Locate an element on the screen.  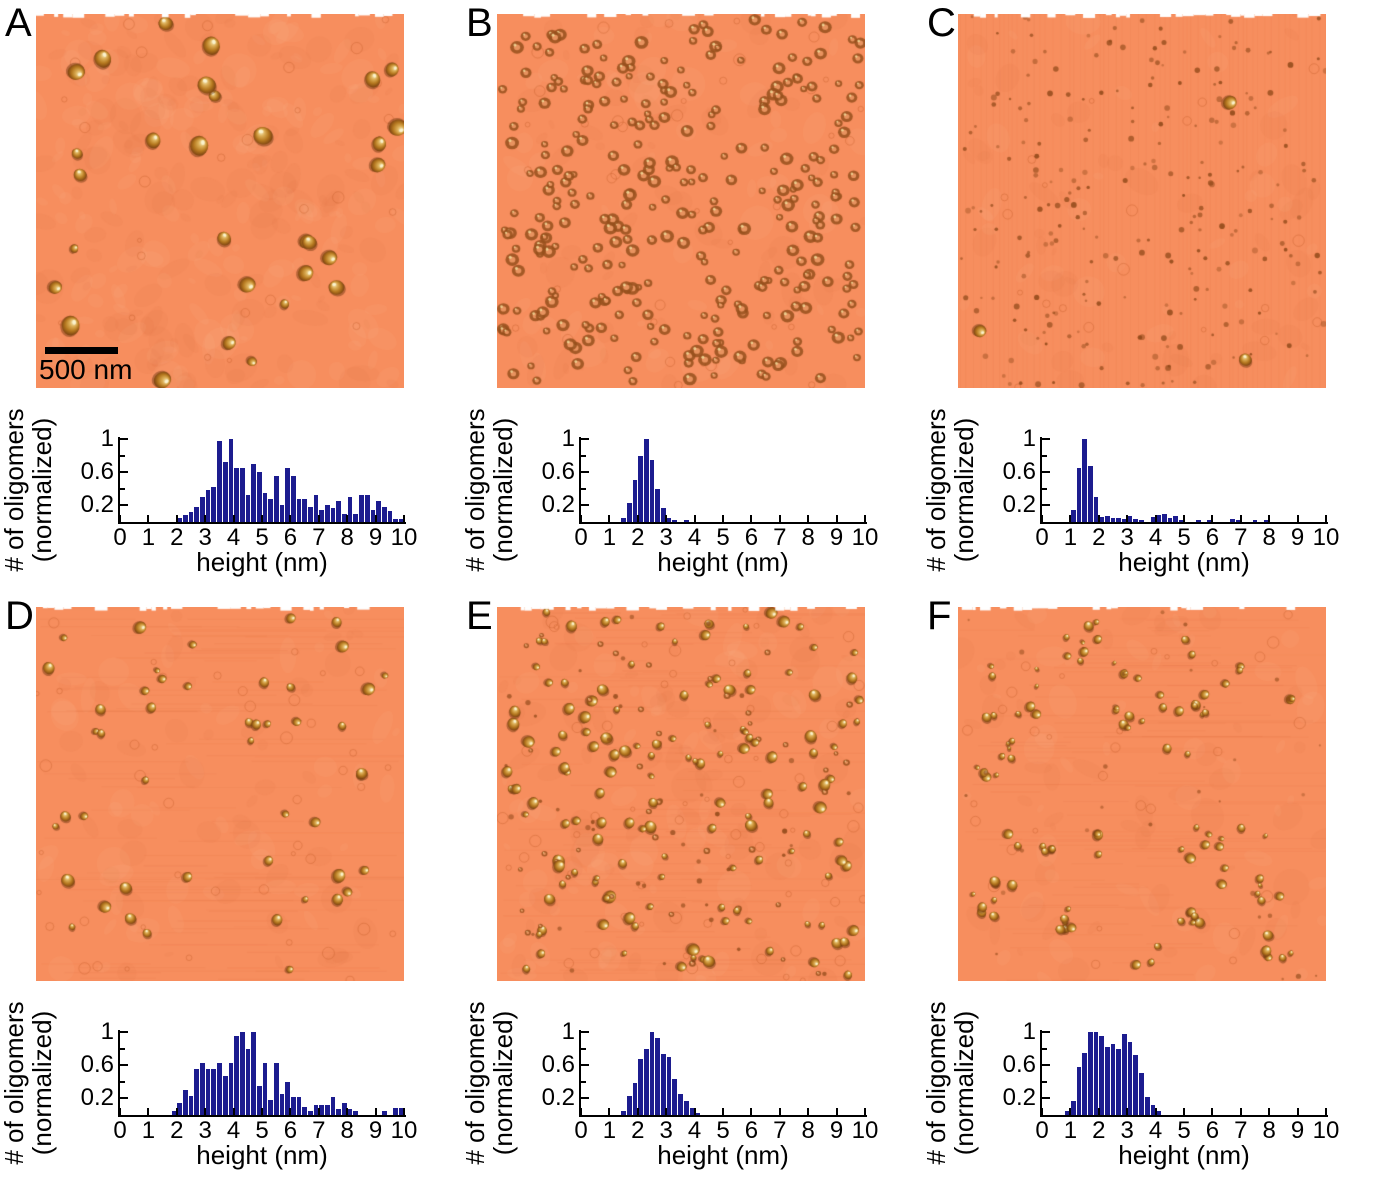
panel-letter: B is located at coordinates (479, 23).